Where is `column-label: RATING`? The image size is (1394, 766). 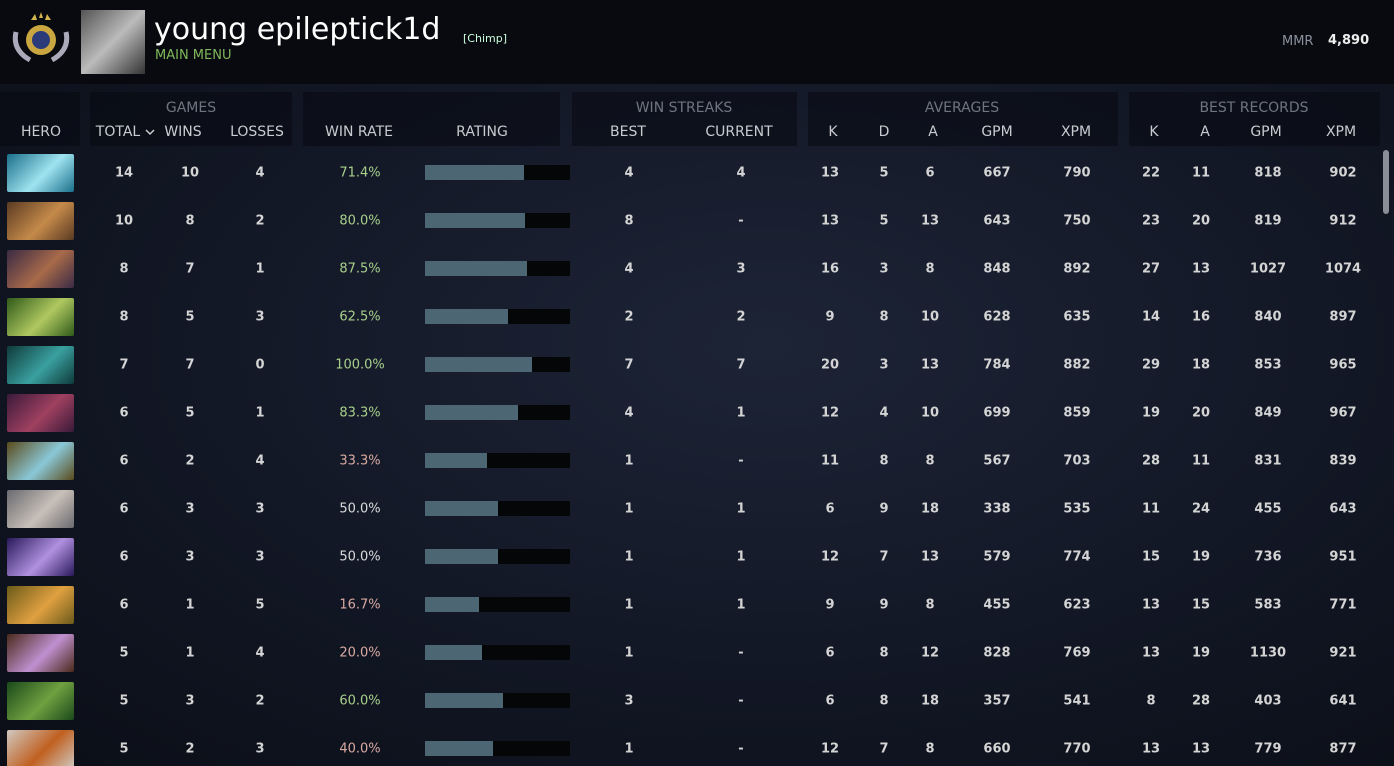 column-label: RATING is located at coordinates (482, 132).